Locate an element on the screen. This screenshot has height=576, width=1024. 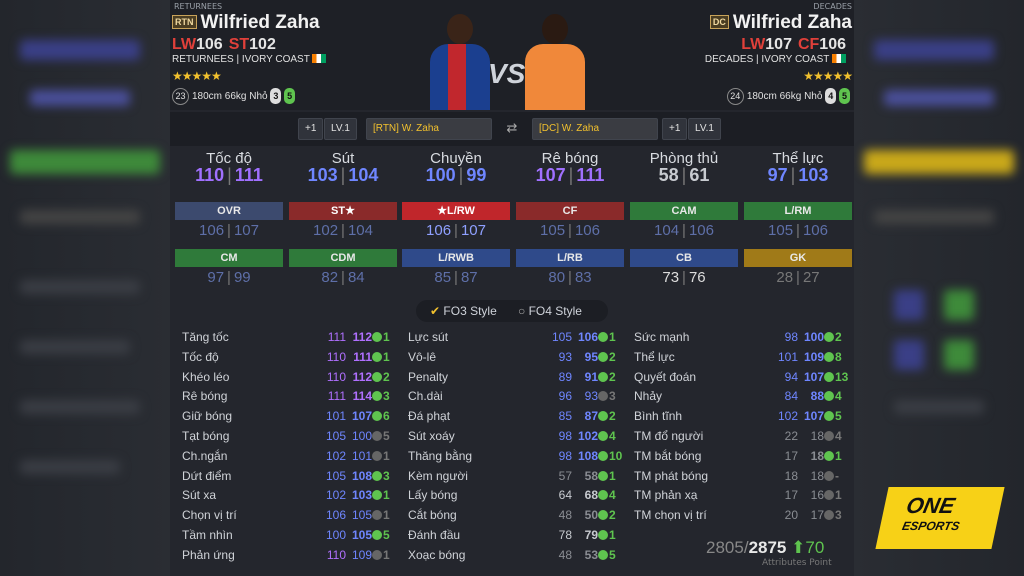
attributes-total-label: Attributes Point is located at coordinates (797, 563).